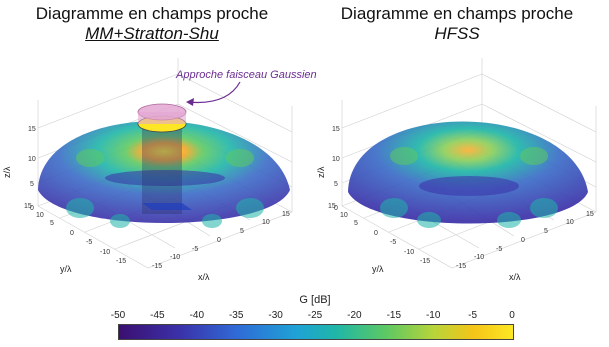  I want to click on dome-pattern-right, so click(469, 187).